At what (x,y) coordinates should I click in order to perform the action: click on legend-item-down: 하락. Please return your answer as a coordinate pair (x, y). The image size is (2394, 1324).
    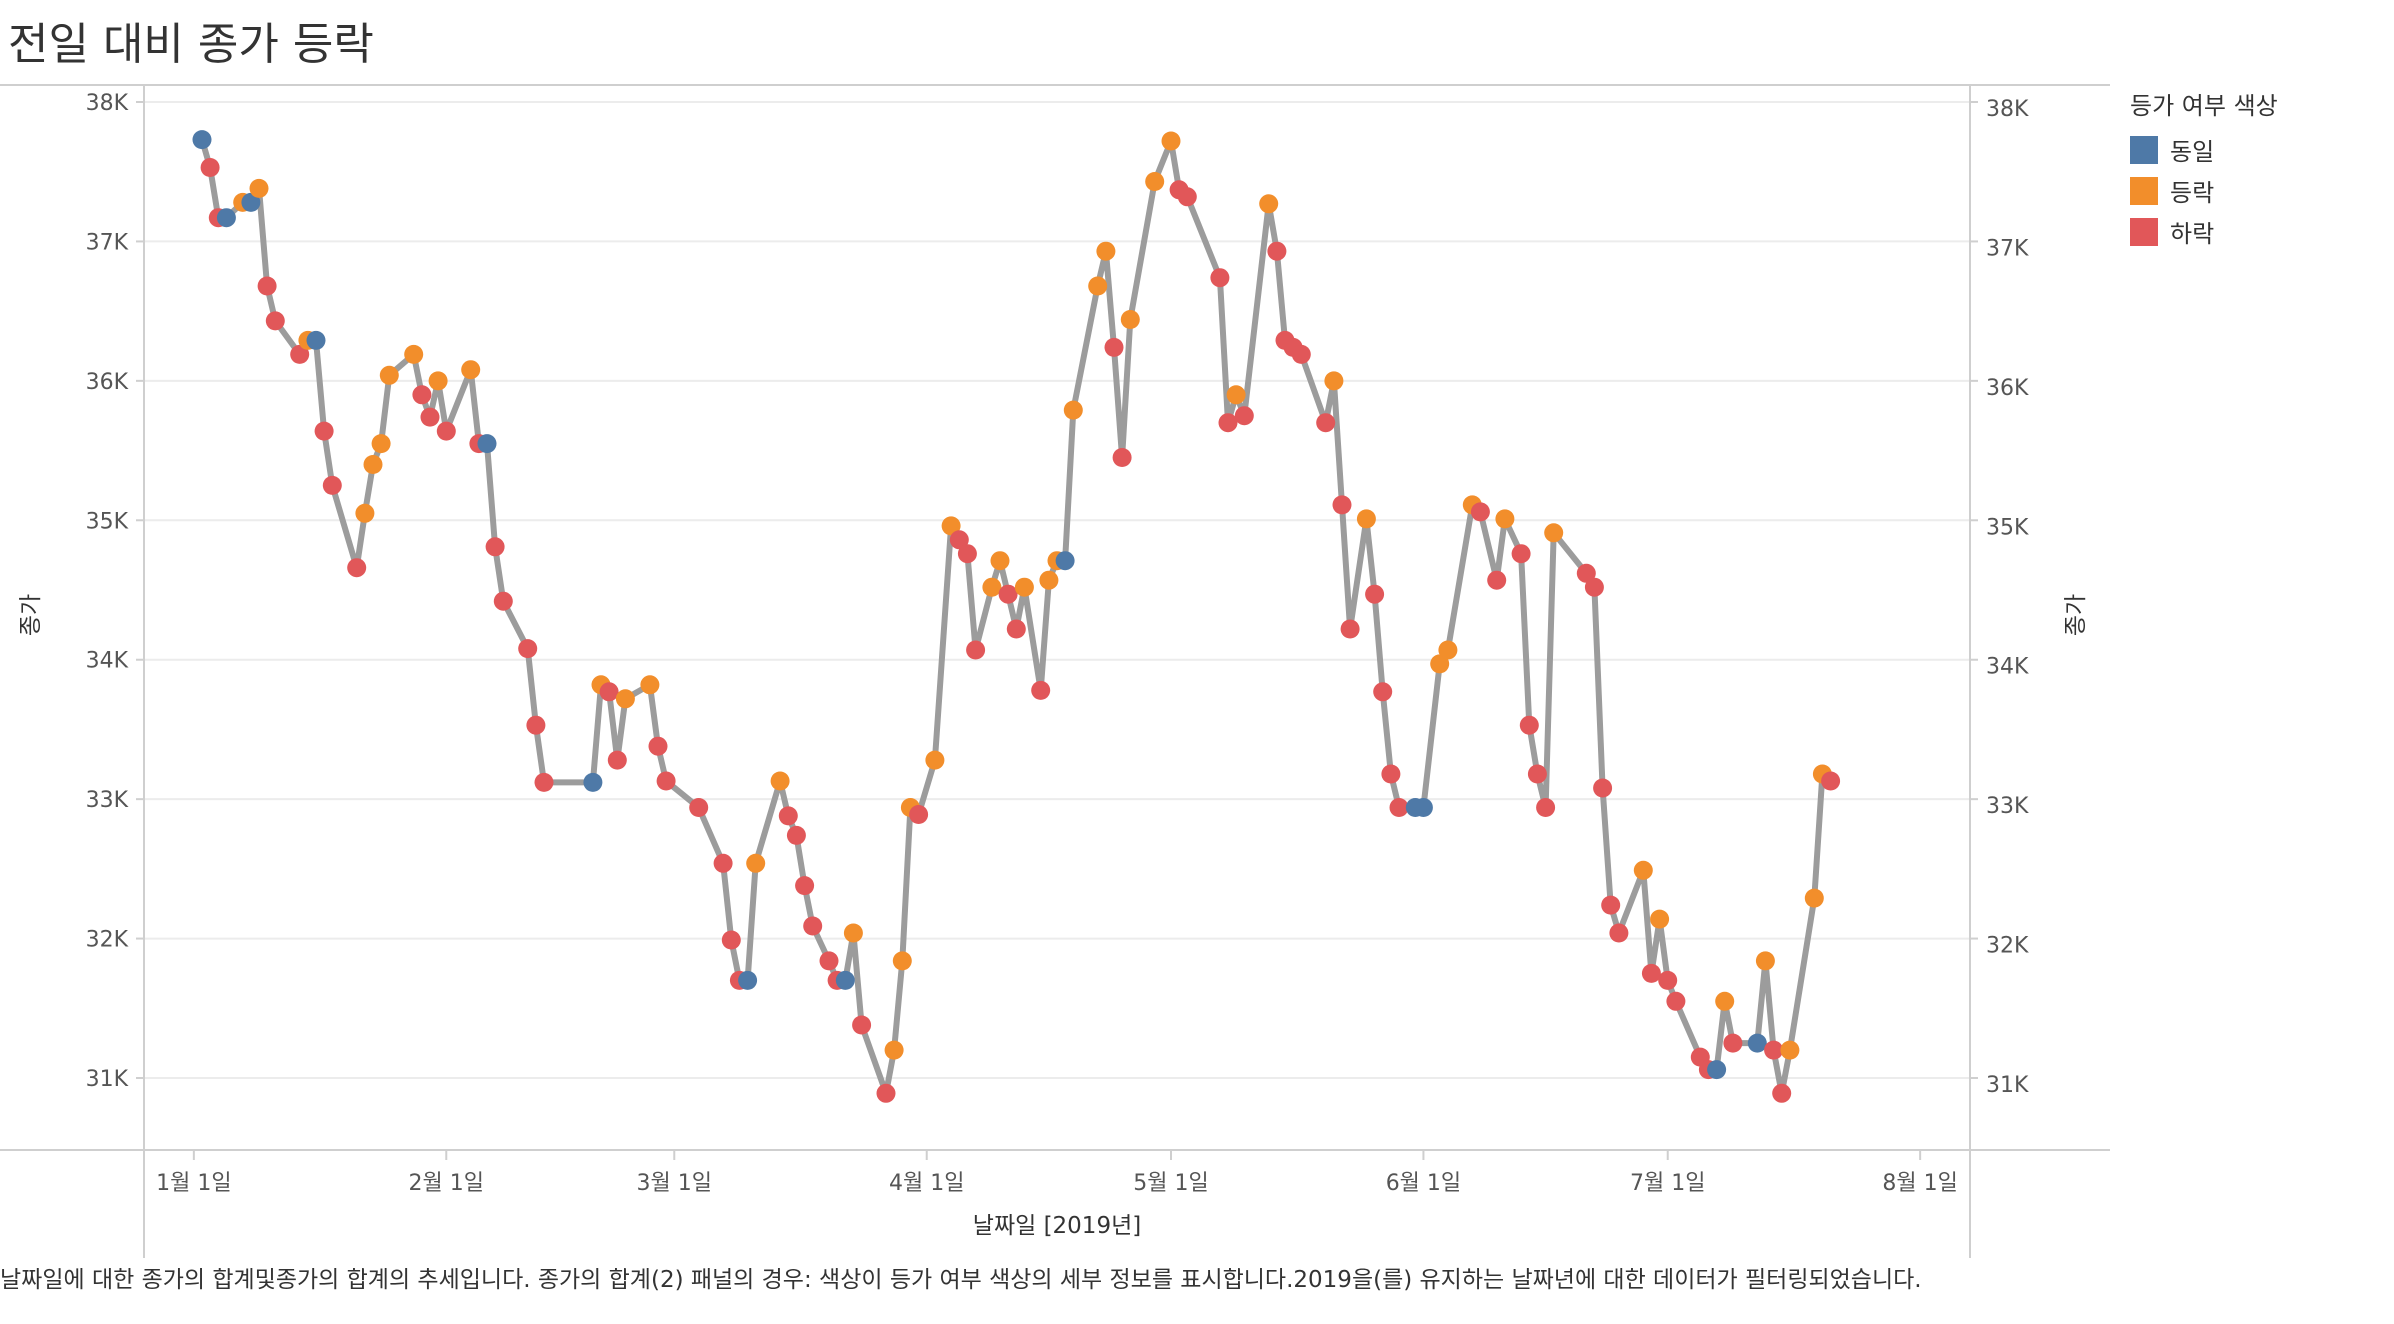
    Looking at the image, I should click on (2204, 231).